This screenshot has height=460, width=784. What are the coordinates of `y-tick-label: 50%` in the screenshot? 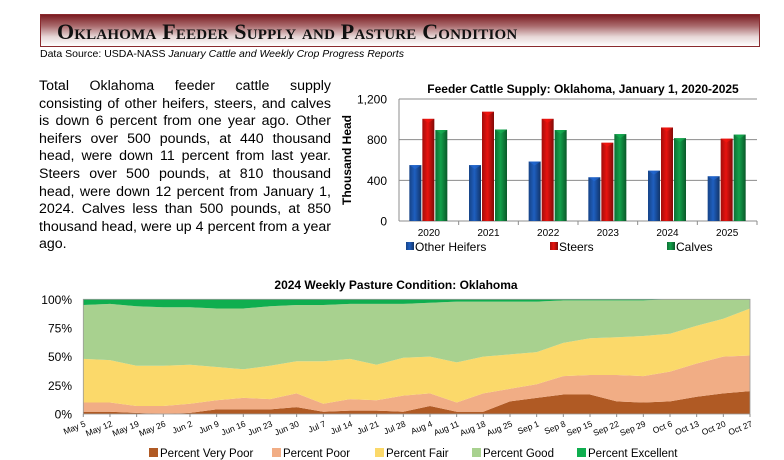 It's located at (60, 357).